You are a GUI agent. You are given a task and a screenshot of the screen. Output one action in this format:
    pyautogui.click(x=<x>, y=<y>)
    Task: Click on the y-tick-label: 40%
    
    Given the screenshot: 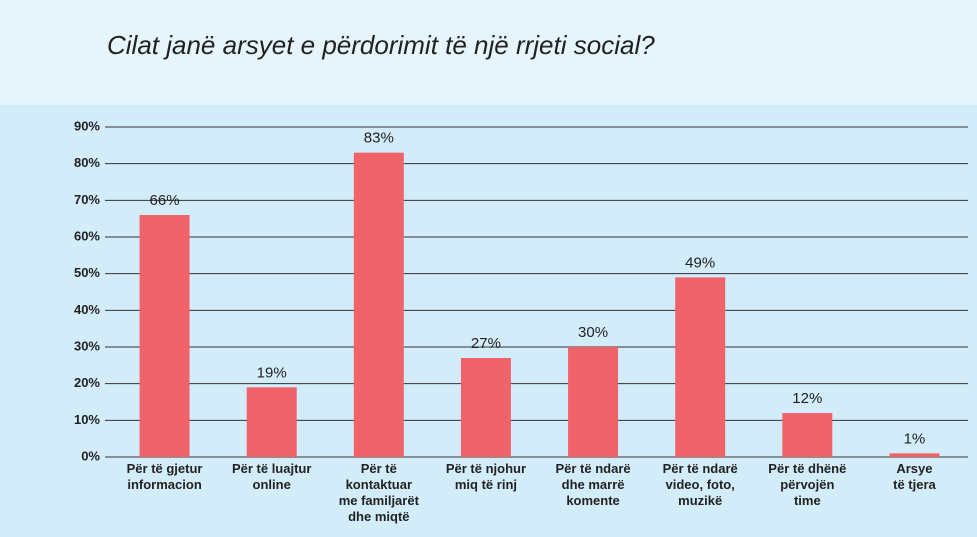 What is the action you would take?
    pyautogui.click(x=87, y=309)
    